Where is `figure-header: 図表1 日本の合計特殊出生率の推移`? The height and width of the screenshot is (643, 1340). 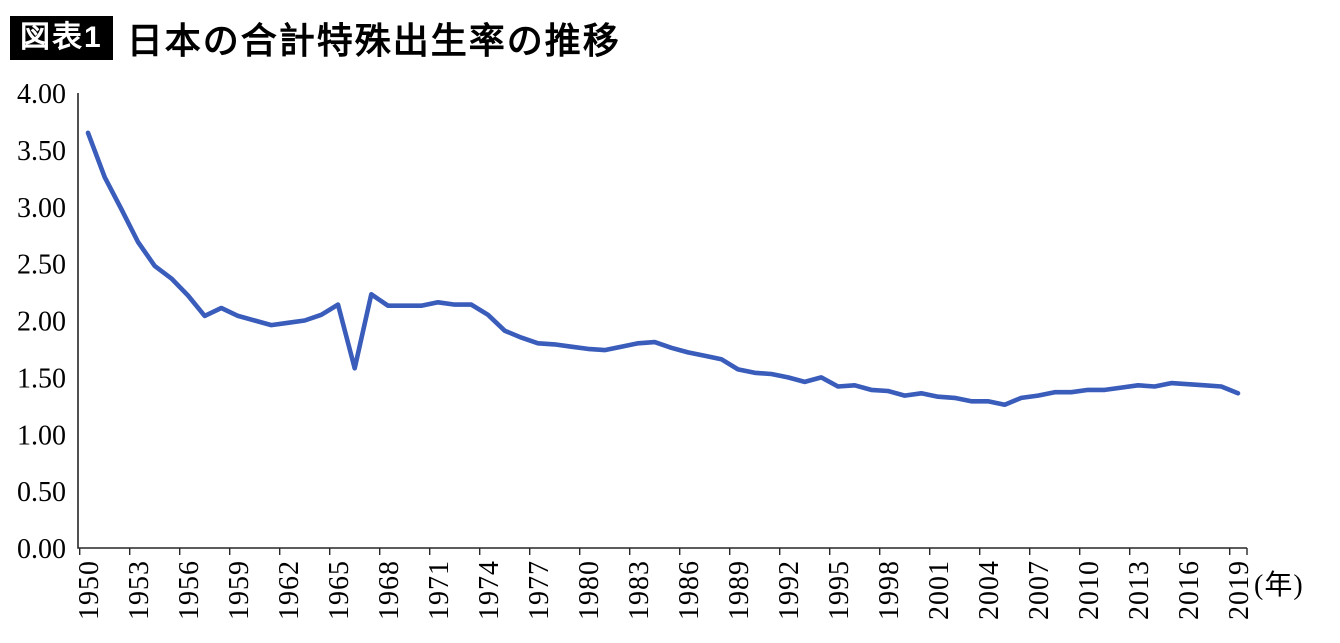 figure-header: 図表1 日本の合計特殊出生率の推移 is located at coordinates (315, 38).